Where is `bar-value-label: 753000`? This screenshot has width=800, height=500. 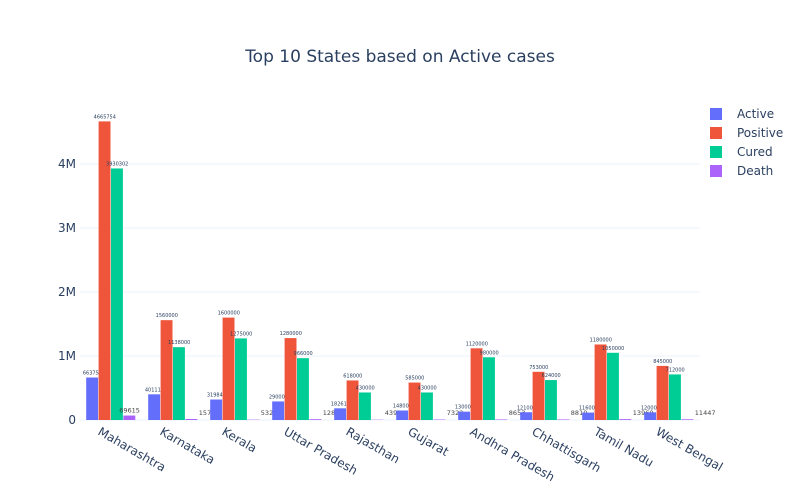
bar-value-label: 753000 is located at coordinates (538, 368).